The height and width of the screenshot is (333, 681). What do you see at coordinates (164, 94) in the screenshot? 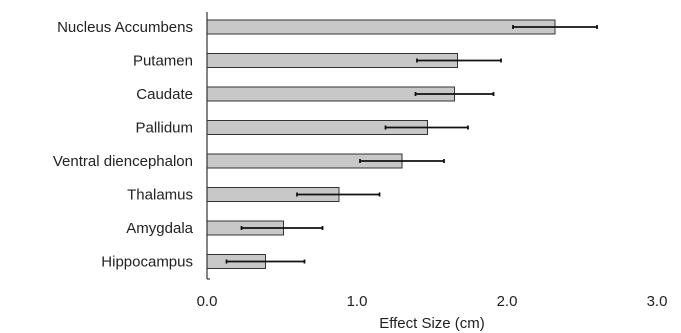
I see `category-label: Caudate` at bounding box center [164, 94].